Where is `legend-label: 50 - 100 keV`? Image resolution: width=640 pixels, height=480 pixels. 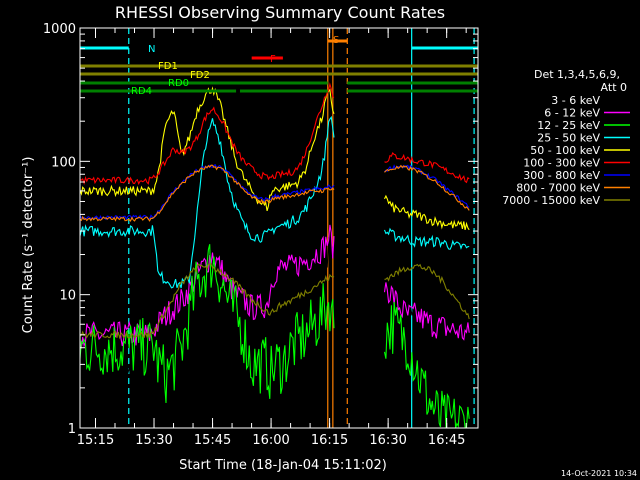
legend-label: 50 - 100 keV is located at coordinates (565, 150).